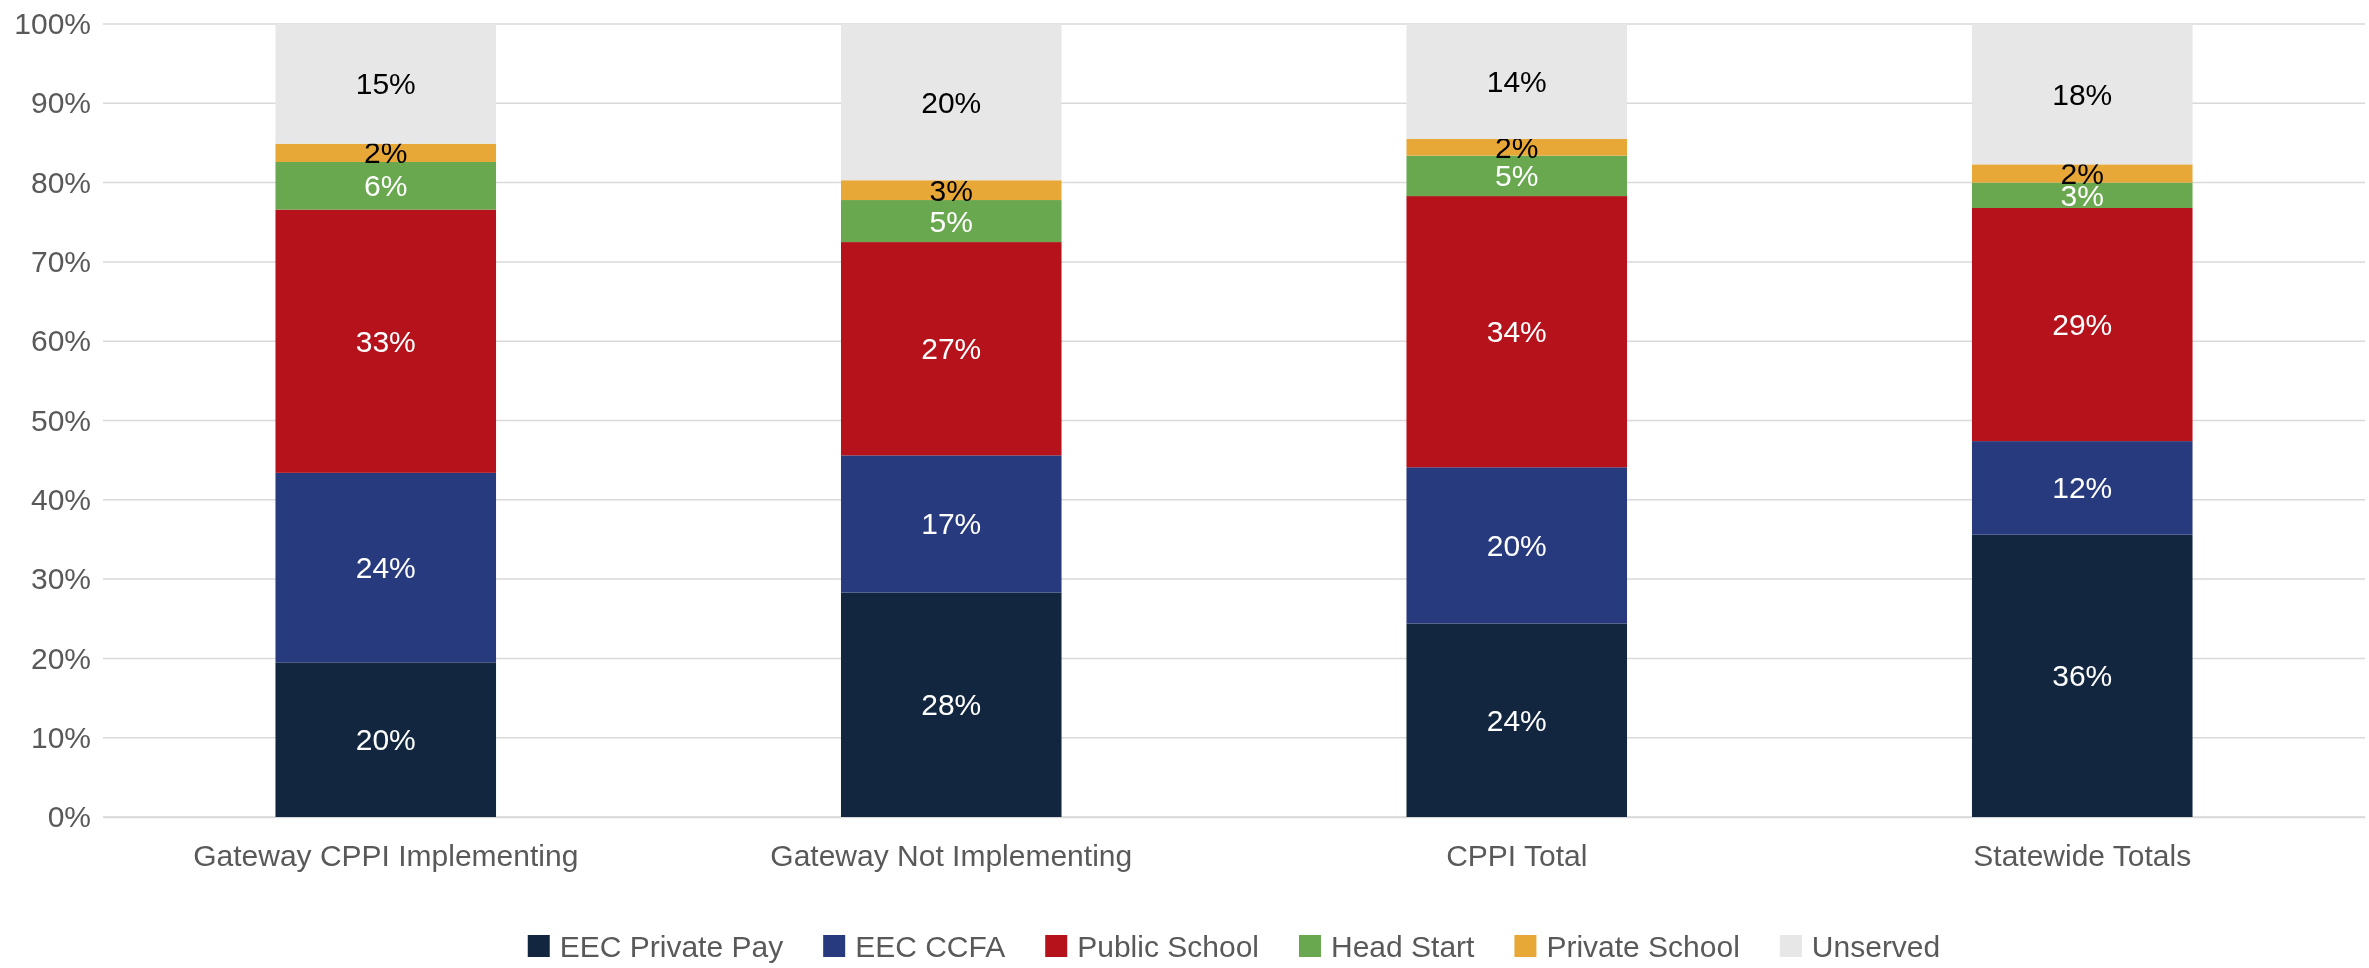 This screenshot has height=968, width=2369. What do you see at coordinates (1168, 946) in the screenshot?
I see `legend-label: Public School` at bounding box center [1168, 946].